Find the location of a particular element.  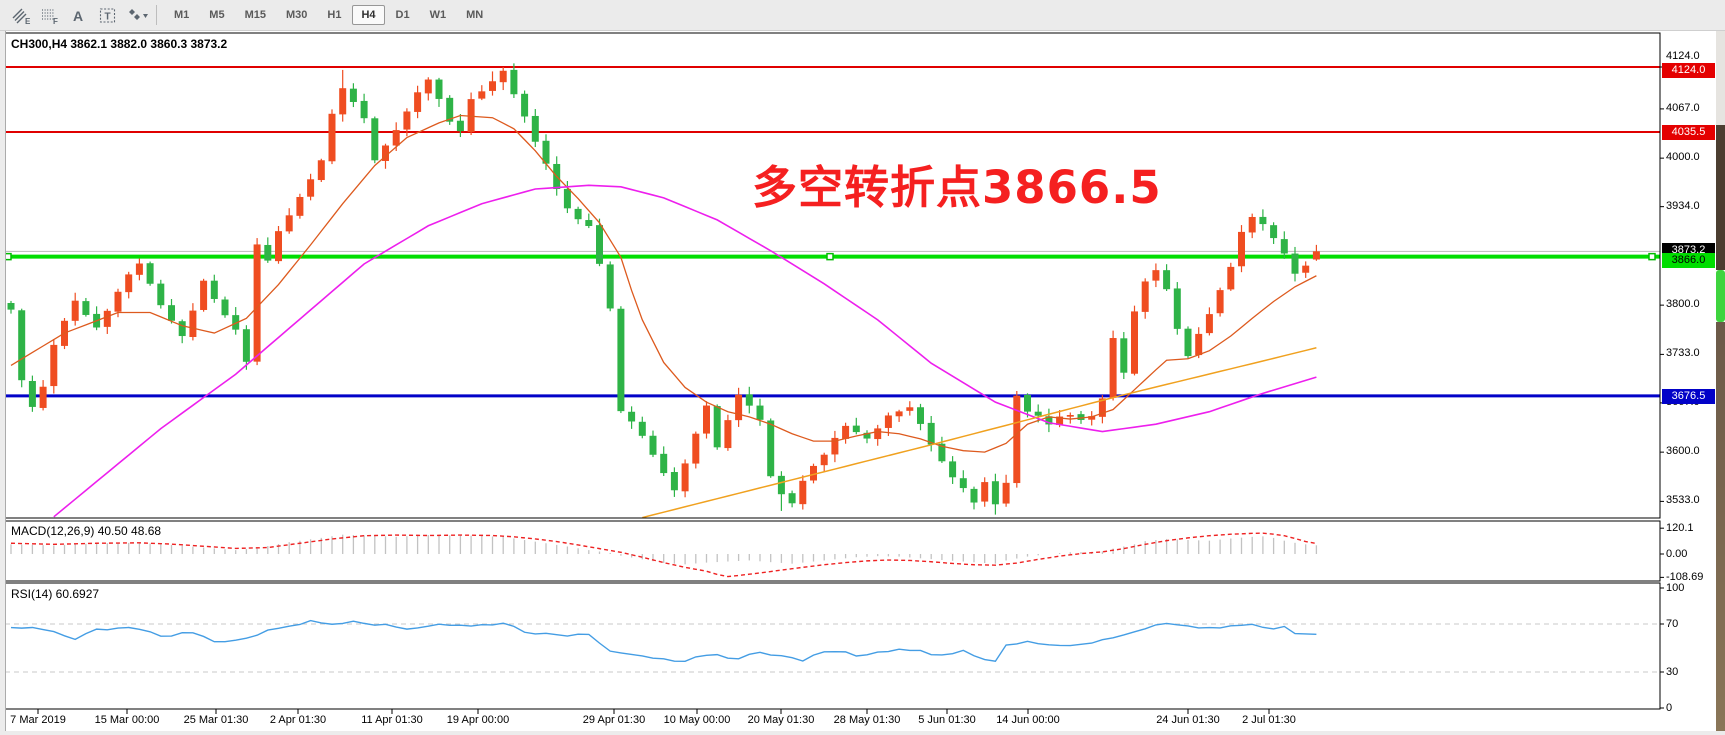

ma-long-line is located at coordinates (979, 433).